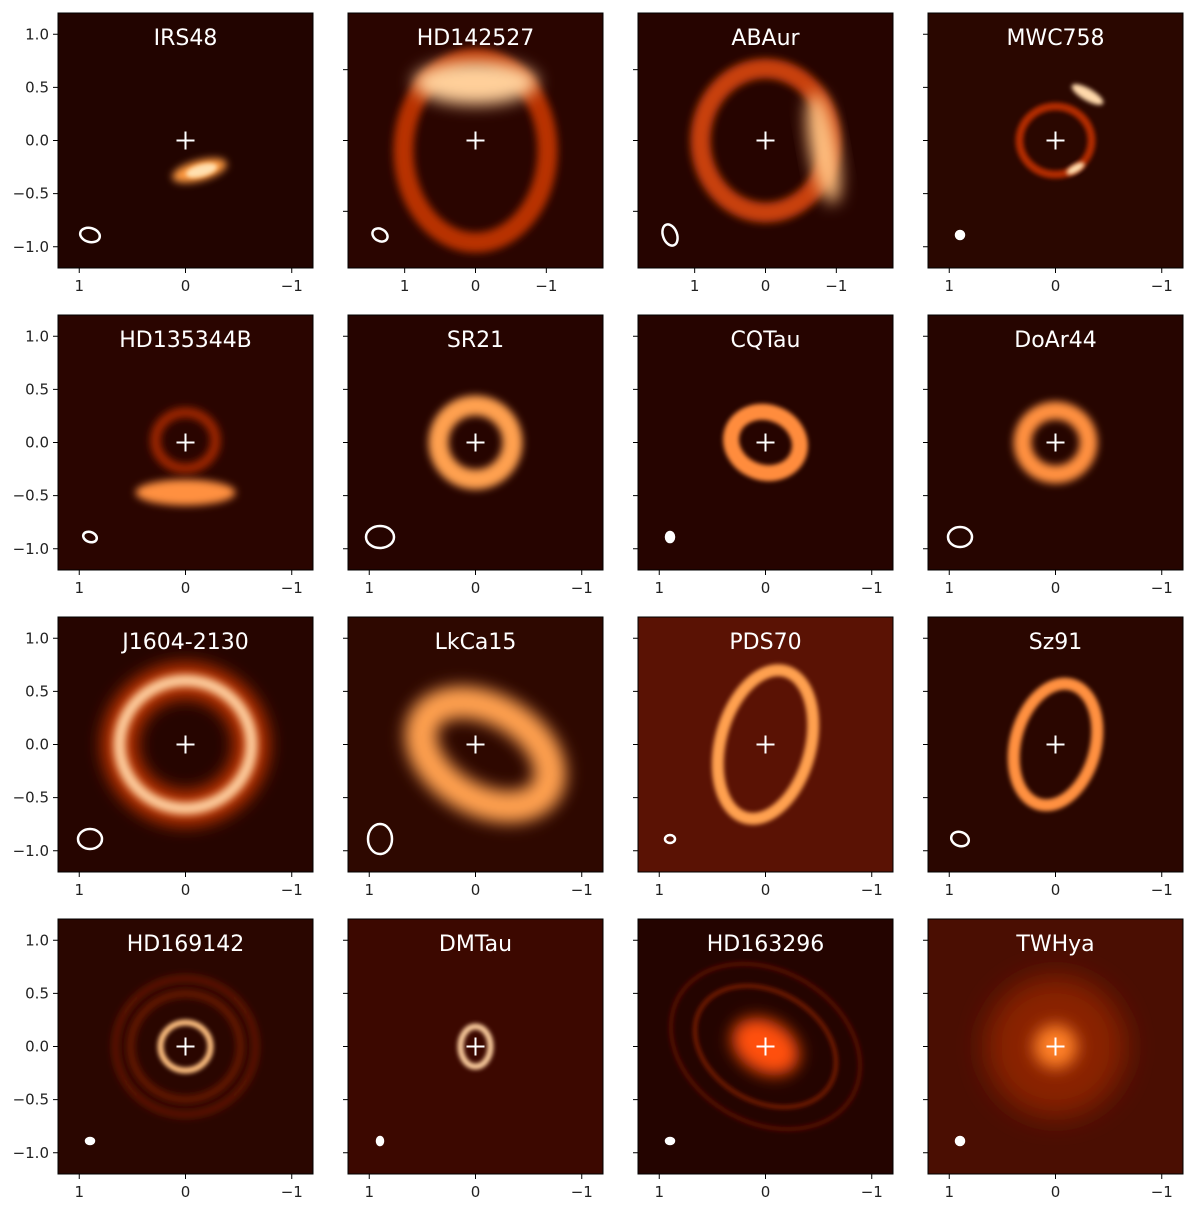 This screenshot has width=1198, height=1220. What do you see at coordinates (1056, 642) in the screenshot?
I see `panel-title: Sz91` at bounding box center [1056, 642].